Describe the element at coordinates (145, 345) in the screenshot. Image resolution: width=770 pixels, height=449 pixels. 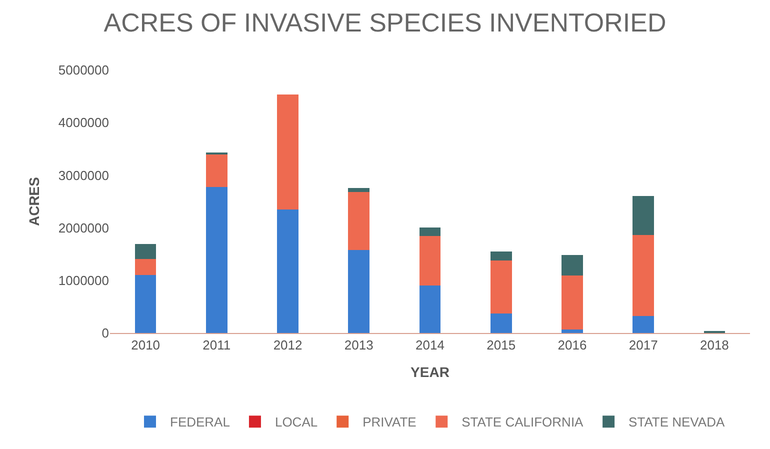
I see `x-tick-label: 2010` at that location.